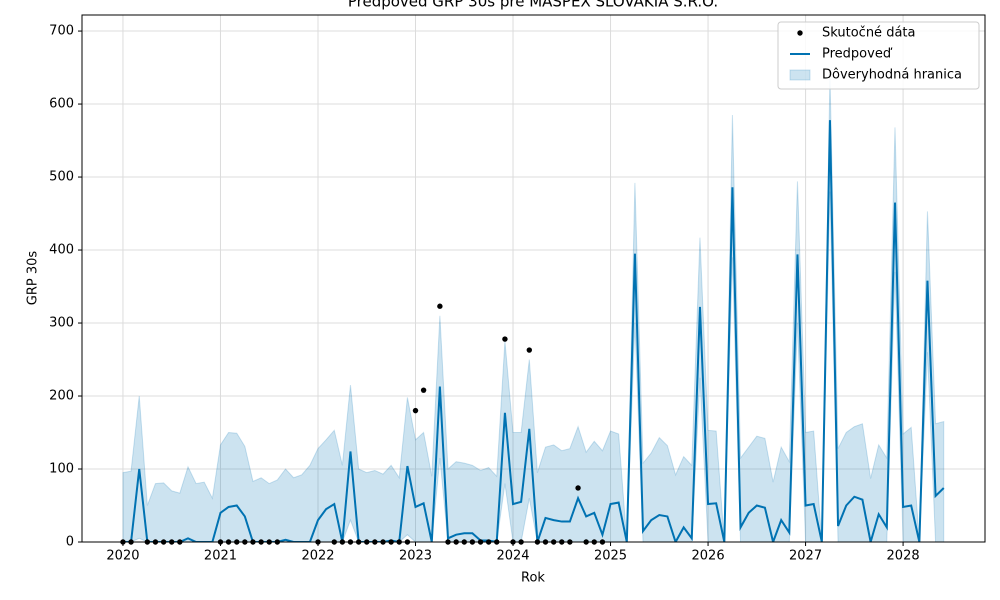 This screenshot has width=1000, height=600. I want to click on y-tick-label: 700, so click(61, 31).